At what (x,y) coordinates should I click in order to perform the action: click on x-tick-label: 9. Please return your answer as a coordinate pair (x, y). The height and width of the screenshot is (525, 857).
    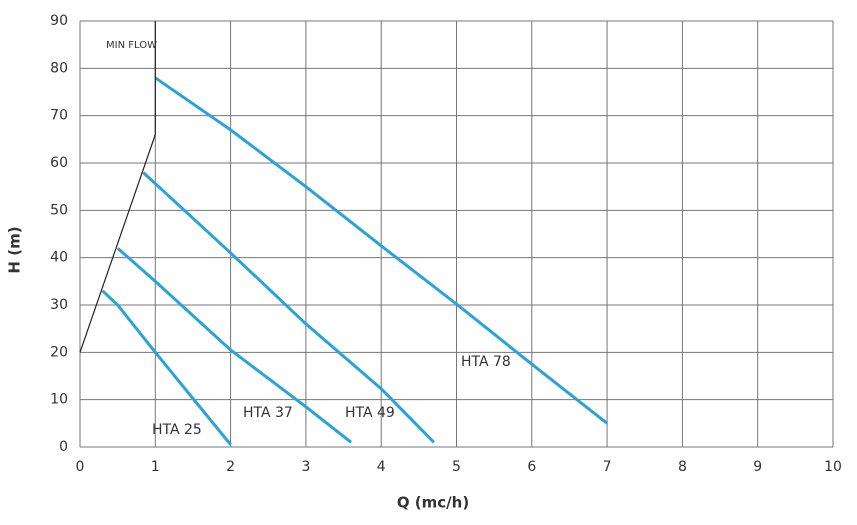
    Looking at the image, I should click on (757, 467).